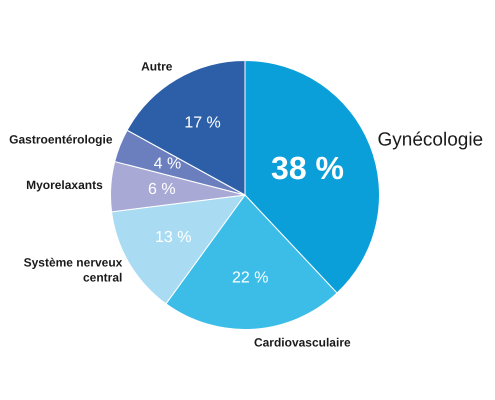 Image resolution: width=495 pixels, height=400 pixels. Describe the element at coordinates (173, 237) in the screenshot. I see `data-label: 13 %` at that location.